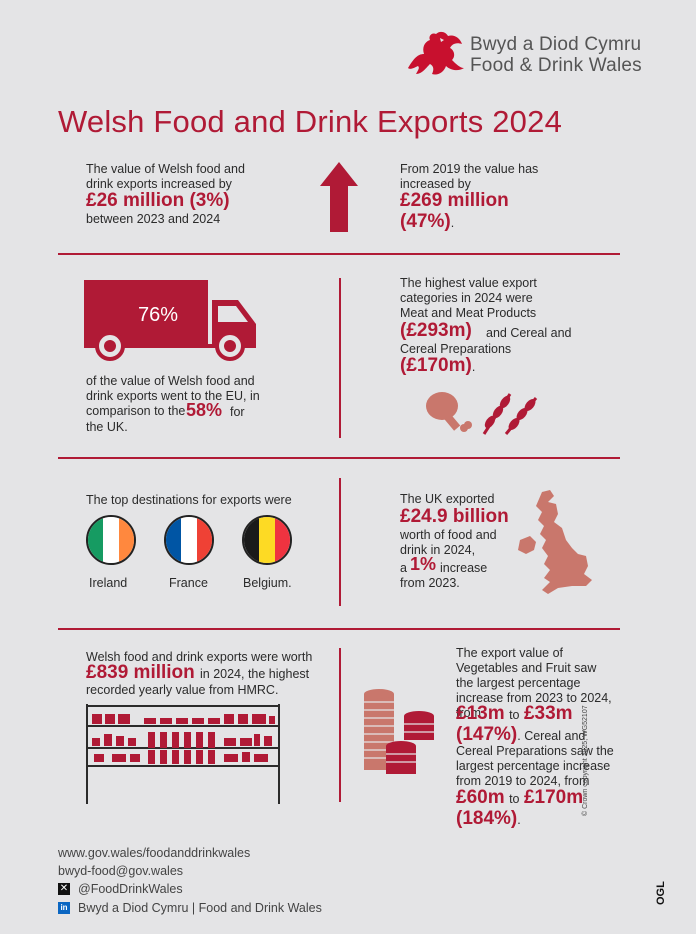  Describe the element at coordinates (661, 893) in the screenshot. I see `ogl-logo: OGL` at that location.